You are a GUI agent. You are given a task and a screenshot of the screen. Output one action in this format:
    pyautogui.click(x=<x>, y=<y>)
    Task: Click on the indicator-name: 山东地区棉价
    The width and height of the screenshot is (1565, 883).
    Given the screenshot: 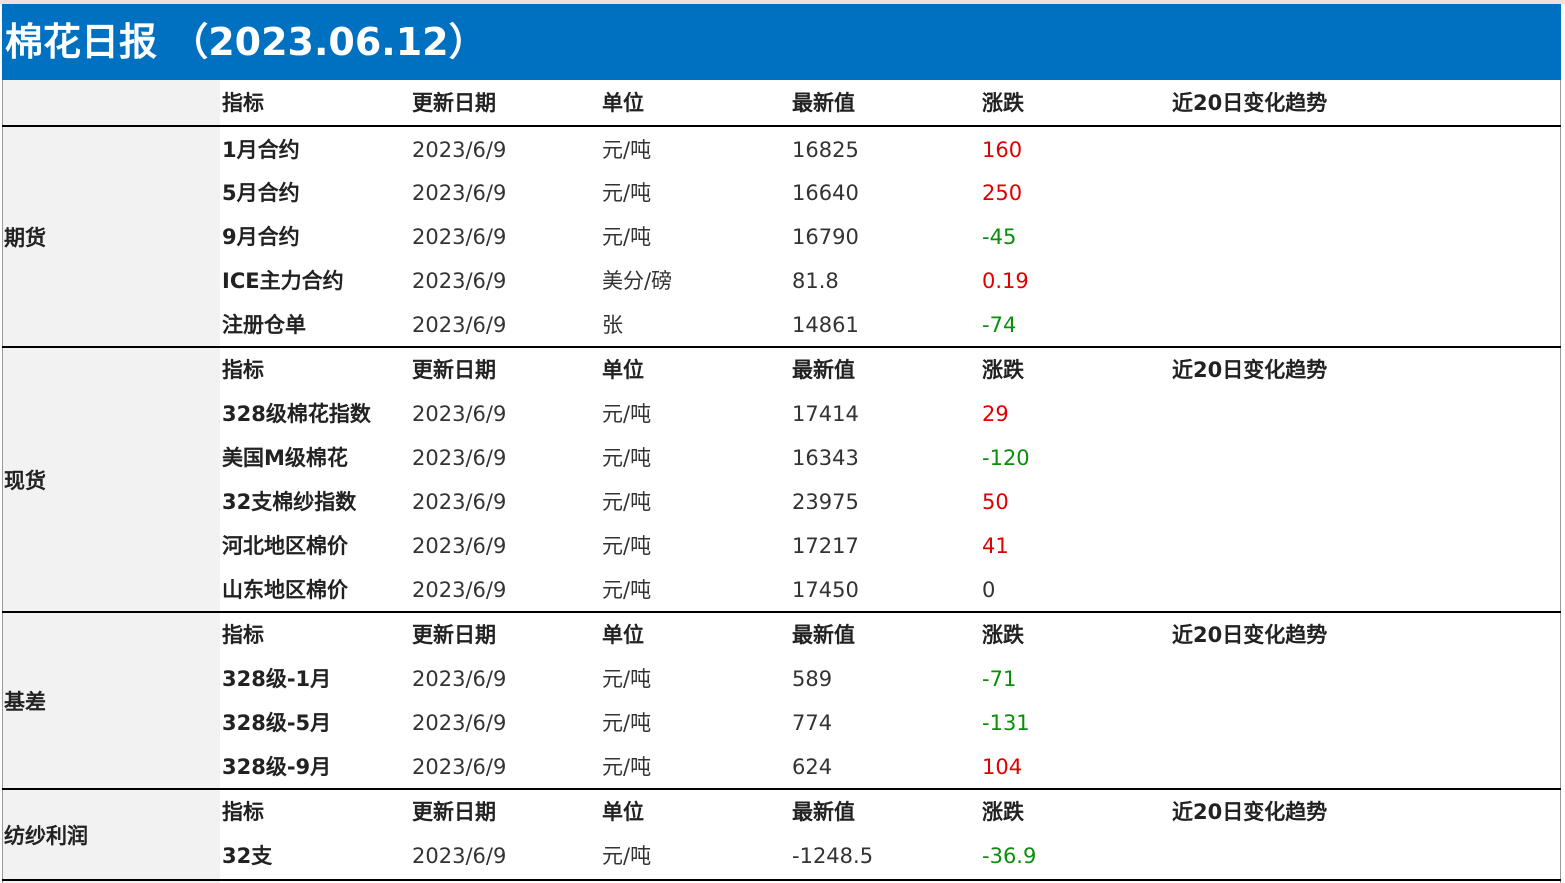 What is the action you would take?
    pyautogui.click(x=285, y=589)
    